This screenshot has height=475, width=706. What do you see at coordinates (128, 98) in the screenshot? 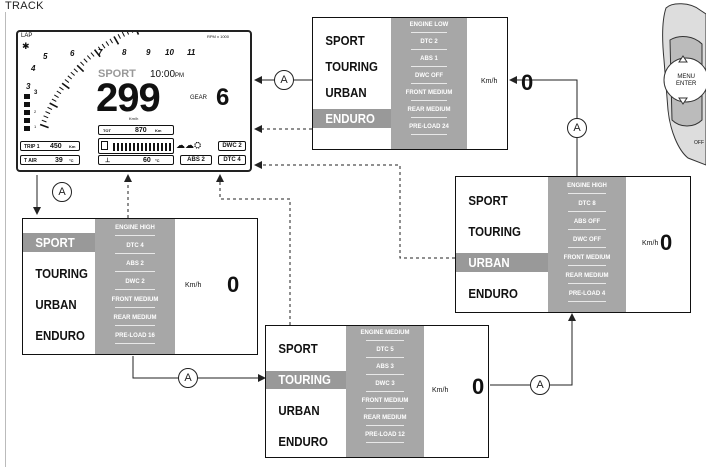
I see `speed-readout: 299` at bounding box center [128, 98].